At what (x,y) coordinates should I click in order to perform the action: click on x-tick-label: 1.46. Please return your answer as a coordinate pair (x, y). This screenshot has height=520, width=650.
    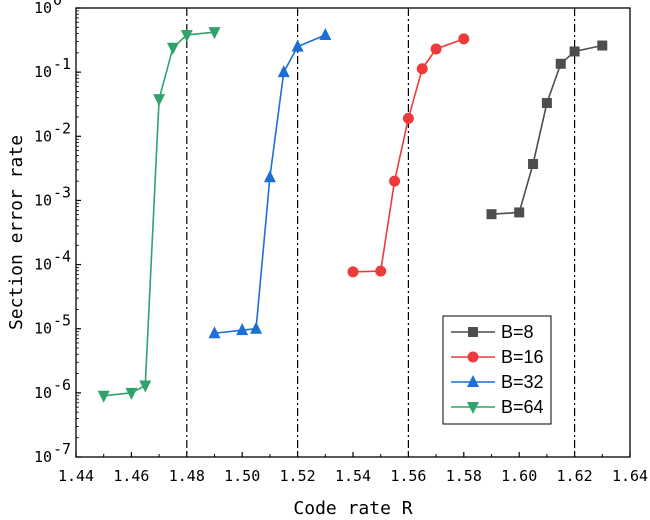
    Looking at the image, I should click on (131, 476).